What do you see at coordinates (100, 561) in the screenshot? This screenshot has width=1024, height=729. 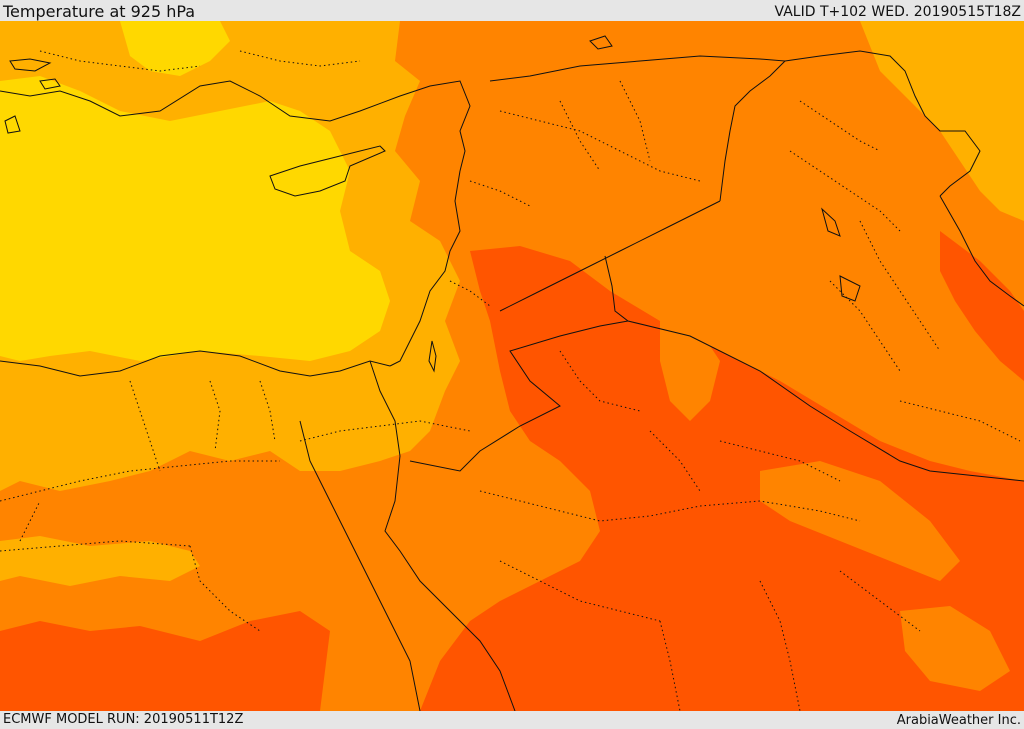 I see `temperature-field-cool-west` at bounding box center [100, 561].